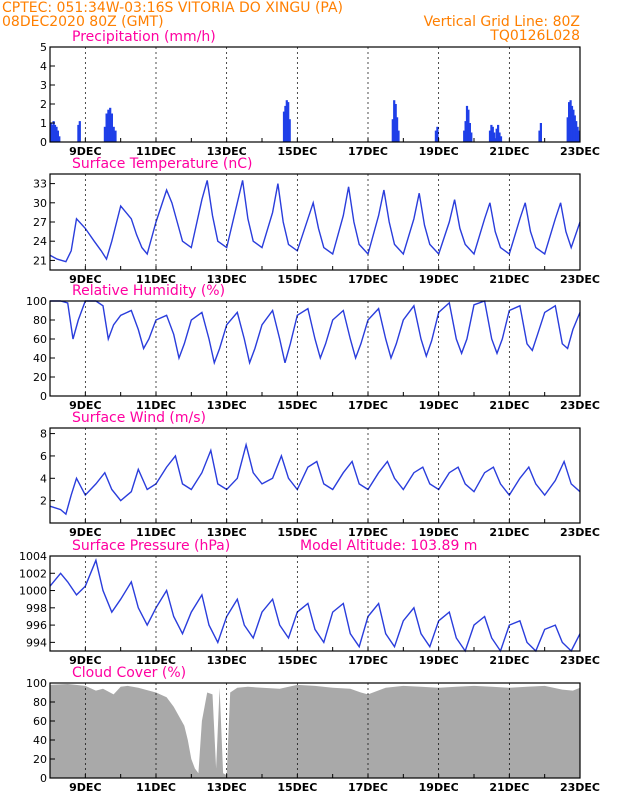  I want to click on wind-series-line, so click(315, 479).